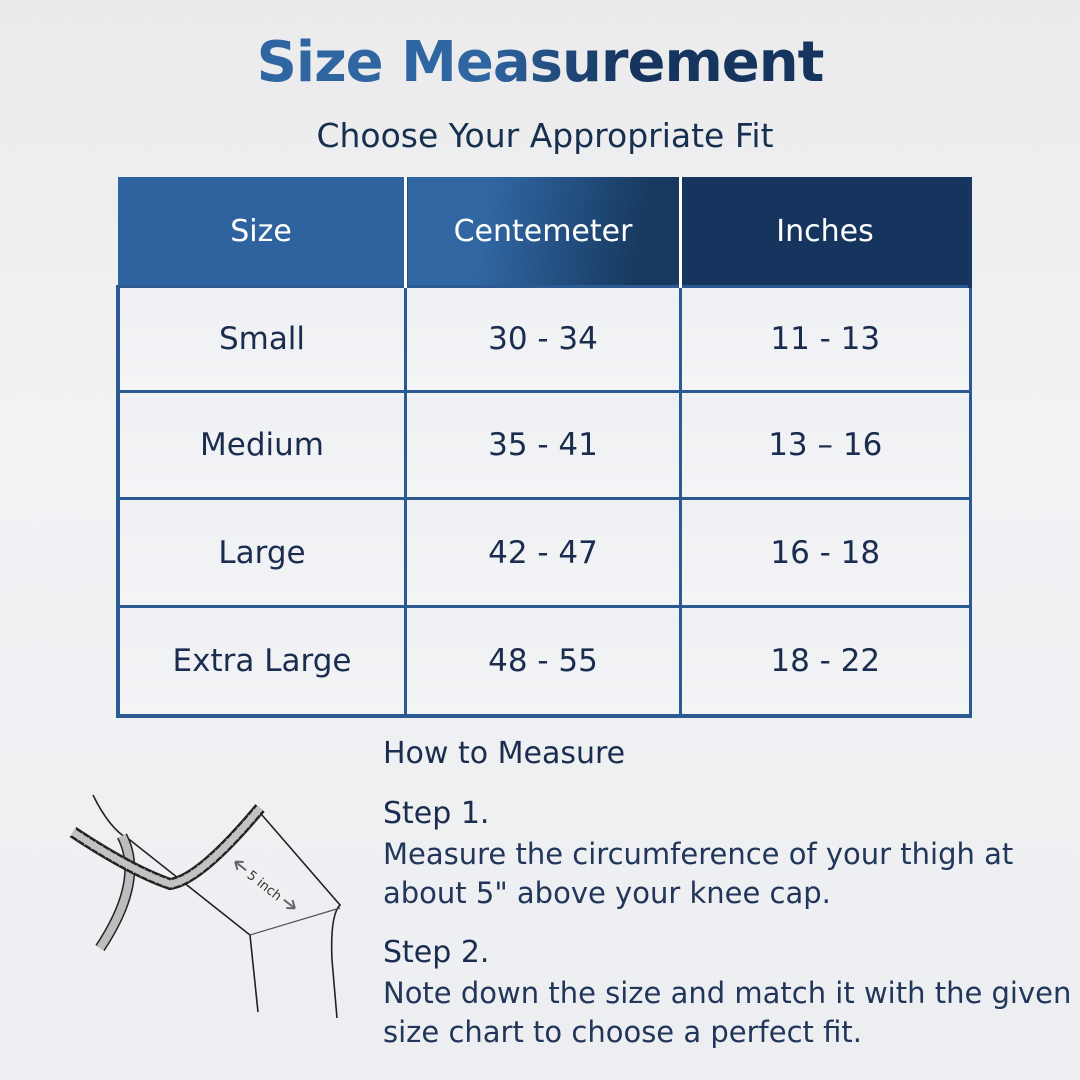 This screenshot has height=1080, width=1080. I want to click on cm-cell: 42 - 47, so click(543, 552).